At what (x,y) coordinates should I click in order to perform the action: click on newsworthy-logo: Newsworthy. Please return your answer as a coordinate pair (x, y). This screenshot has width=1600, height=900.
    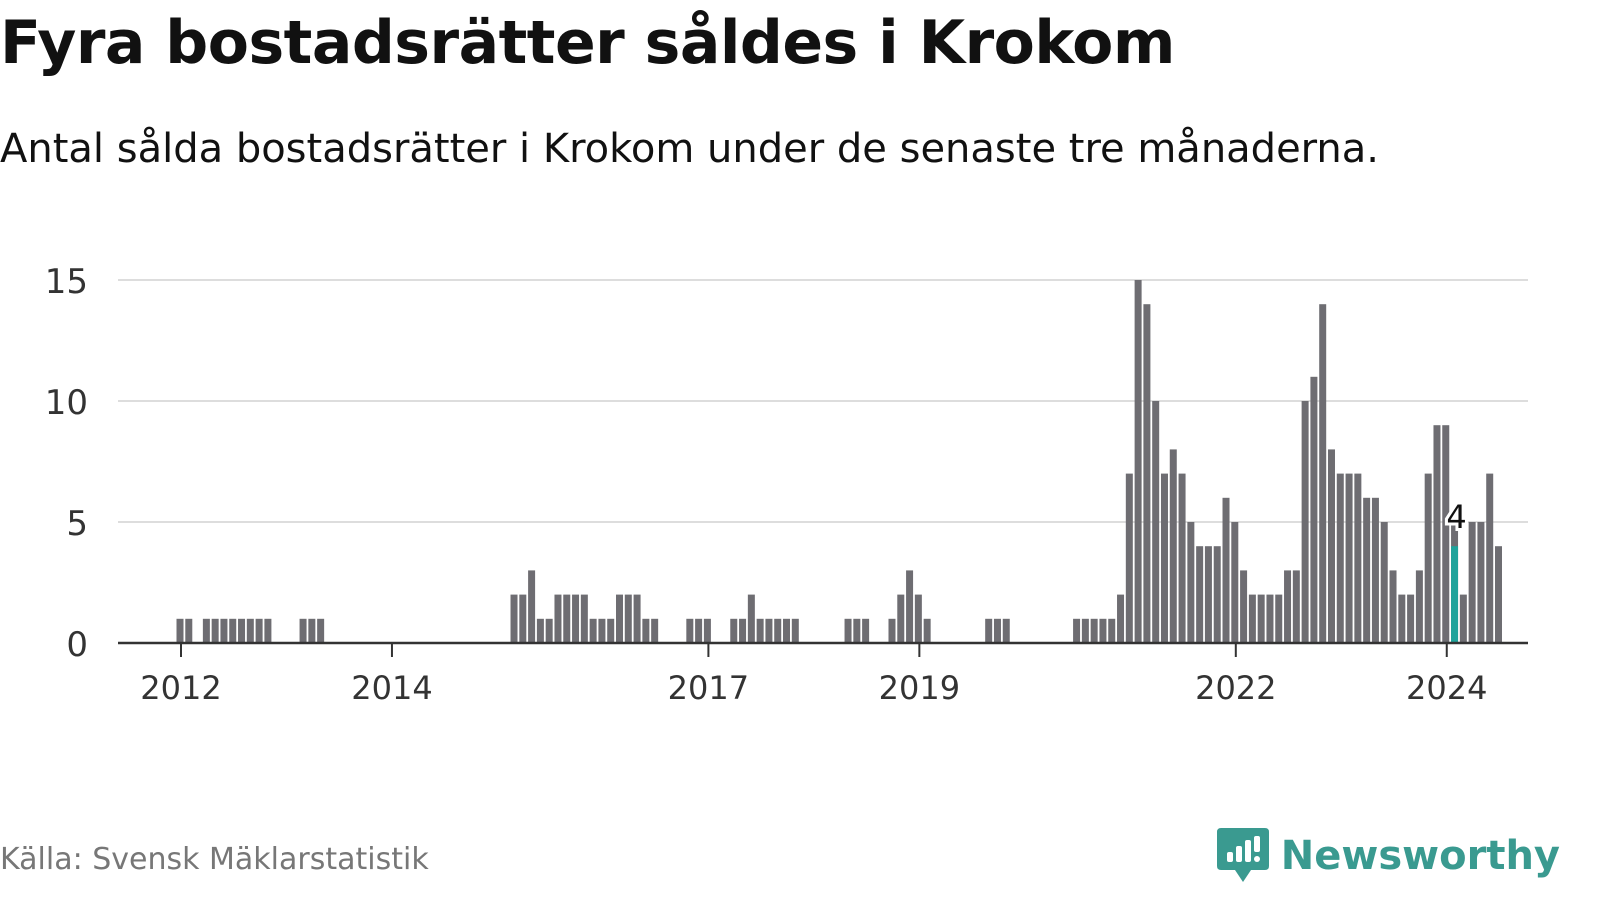
    Looking at the image, I should click on (1387, 856).